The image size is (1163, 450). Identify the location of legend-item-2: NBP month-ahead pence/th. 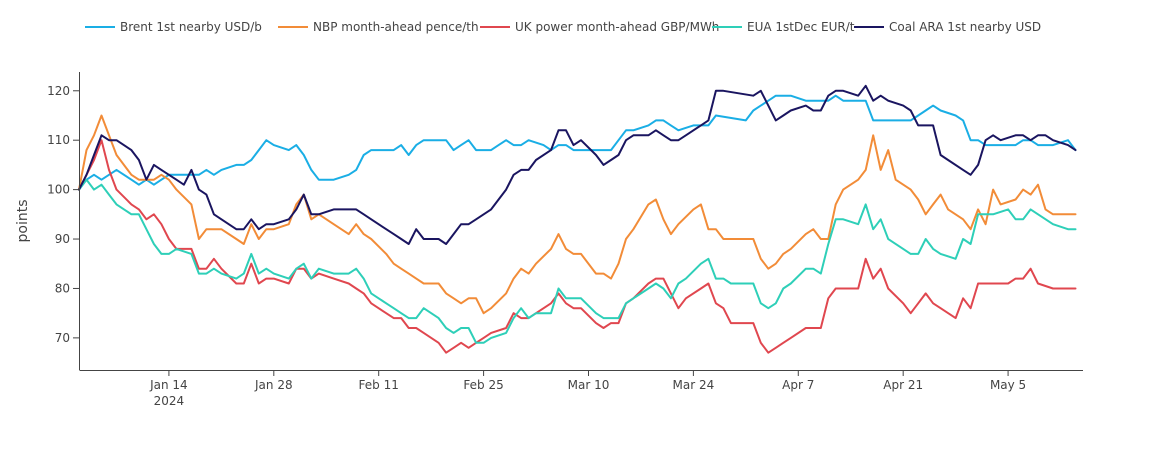
(378, 27).